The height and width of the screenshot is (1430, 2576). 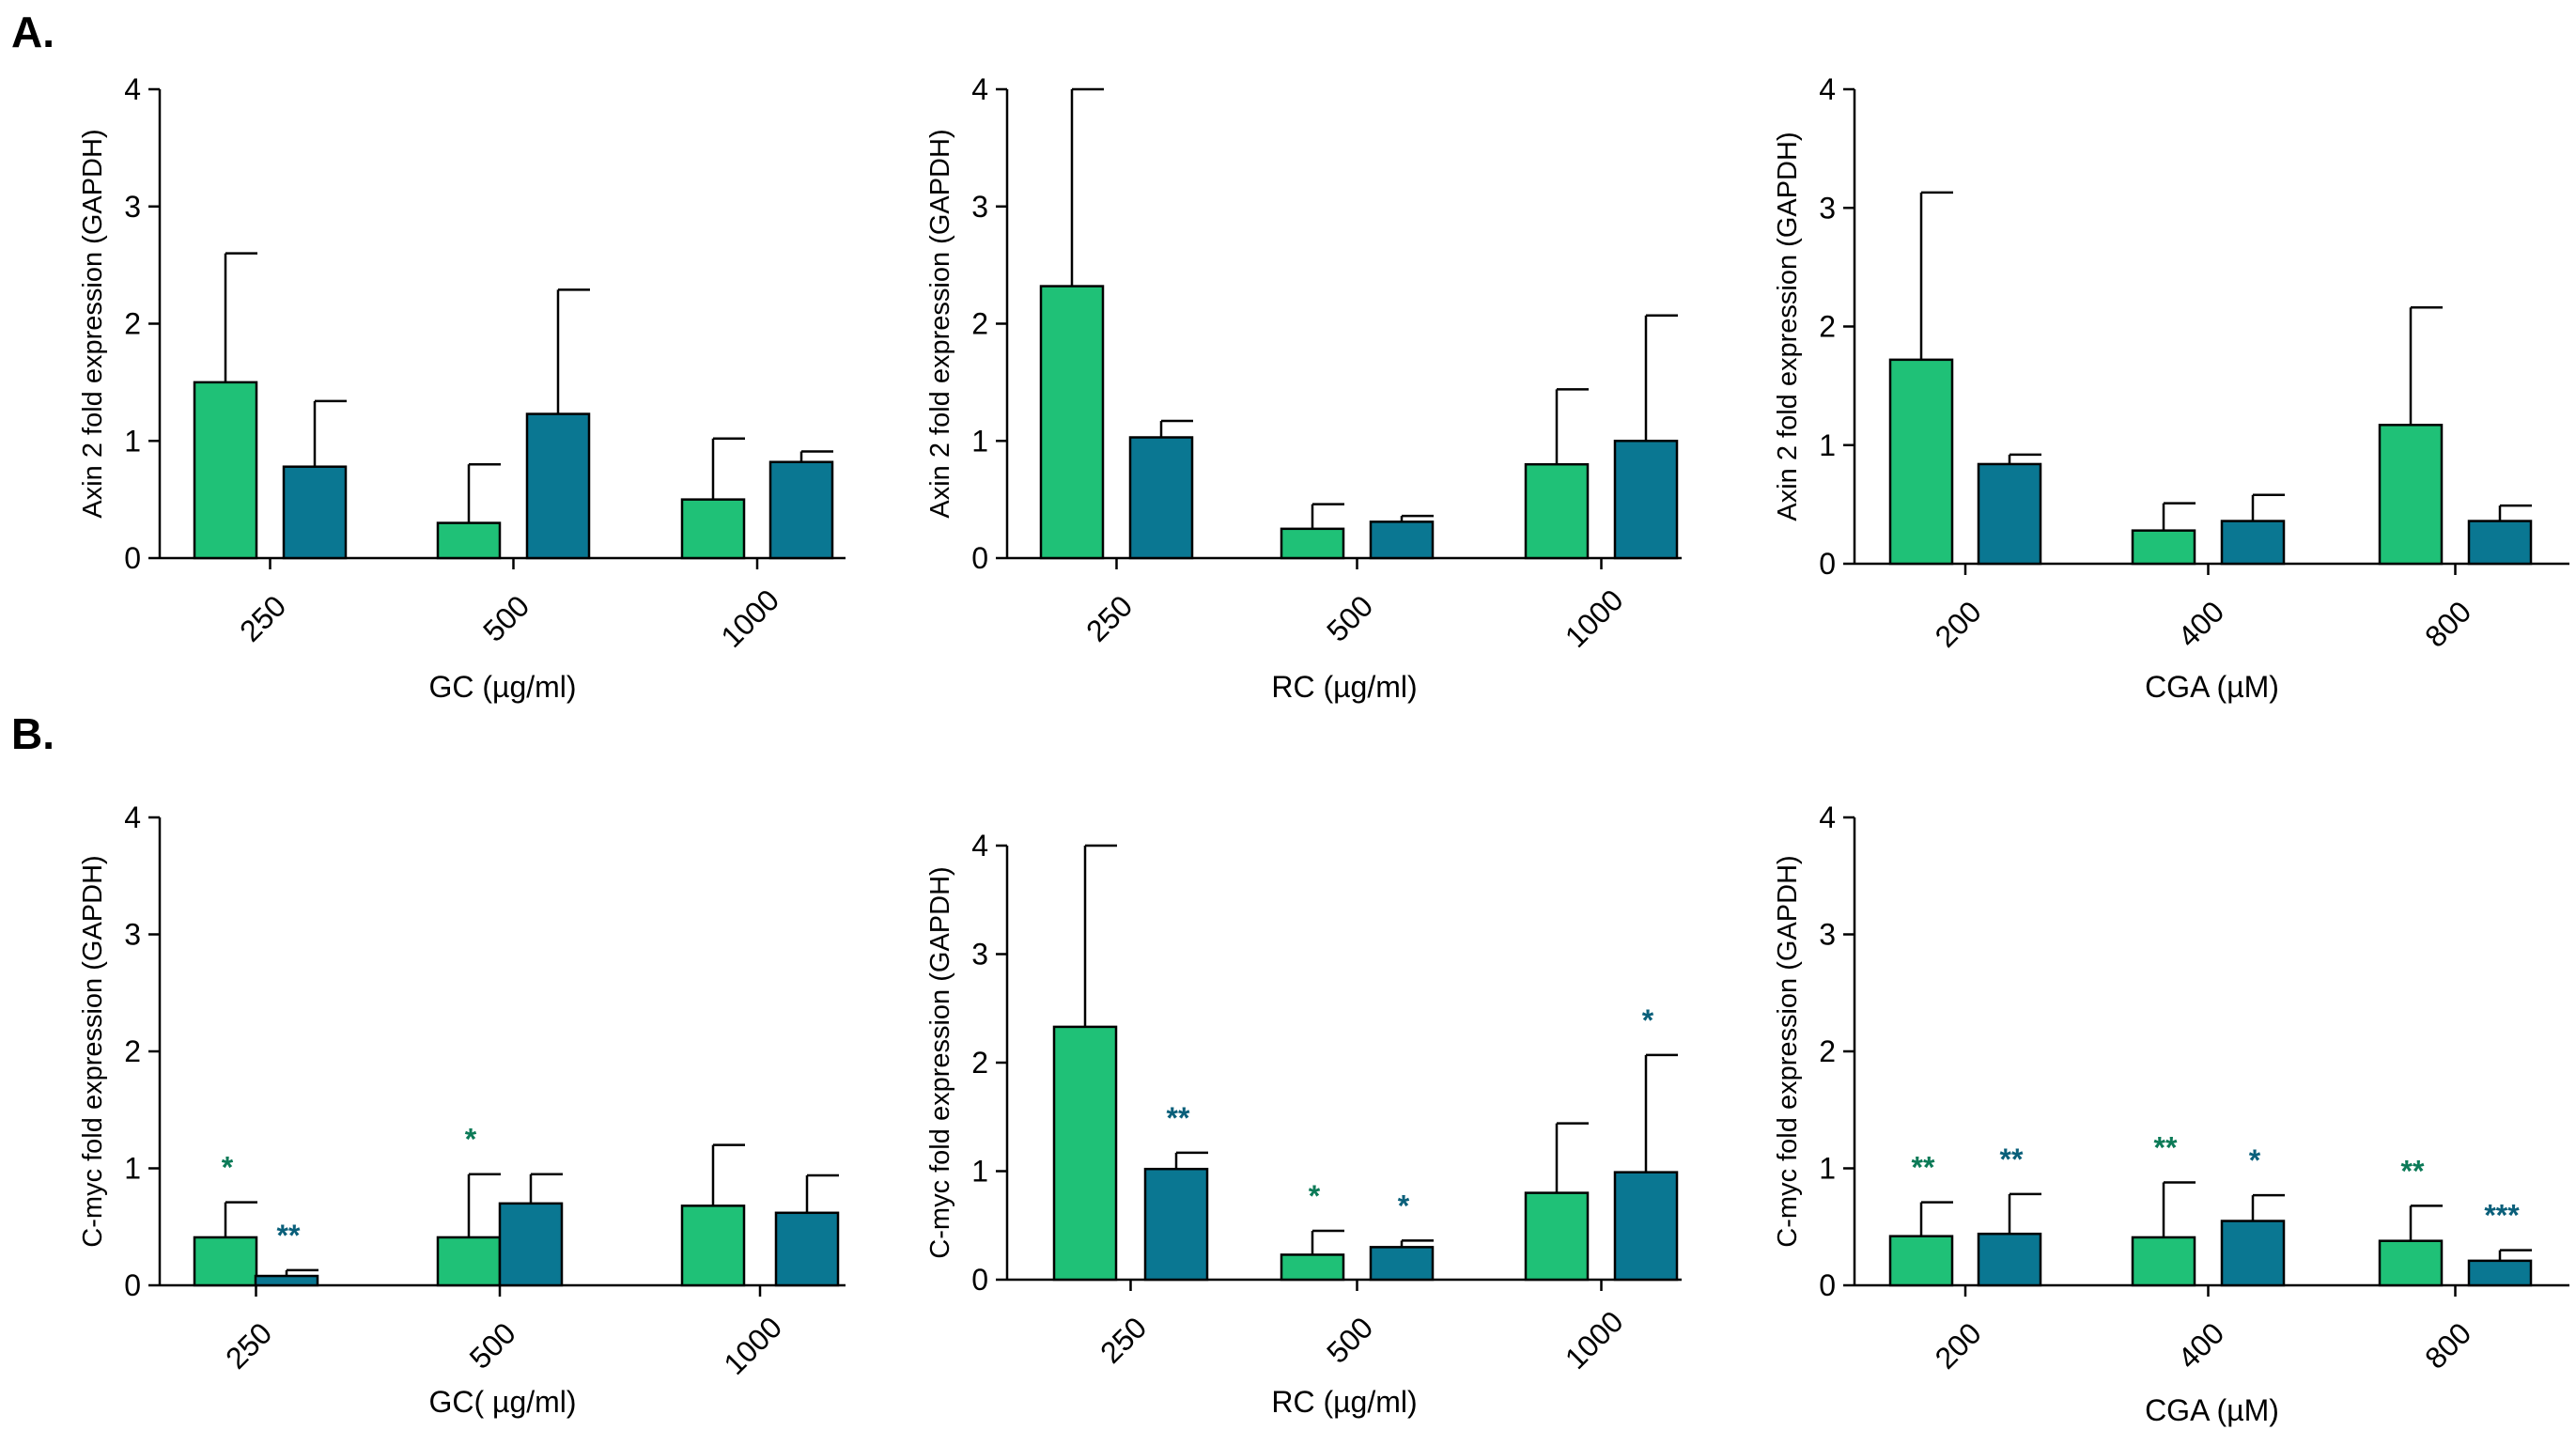 What do you see at coordinates (1179, 1118) in the screenshot?
I see `significance-teal-250: **` at bounding box center [1179, 1118].